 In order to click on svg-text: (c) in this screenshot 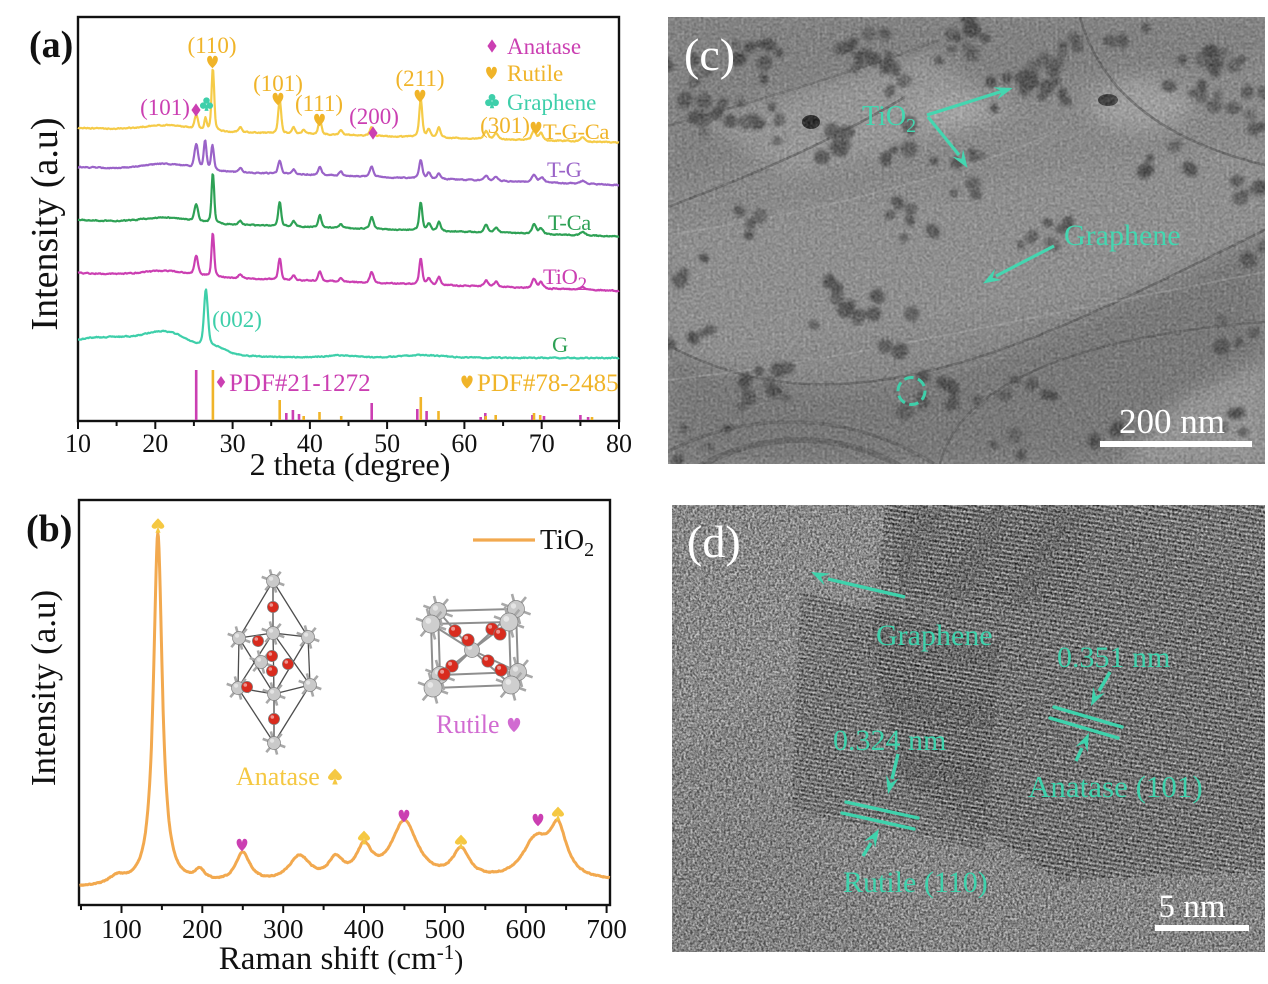, I will do `click(709, 54)`.